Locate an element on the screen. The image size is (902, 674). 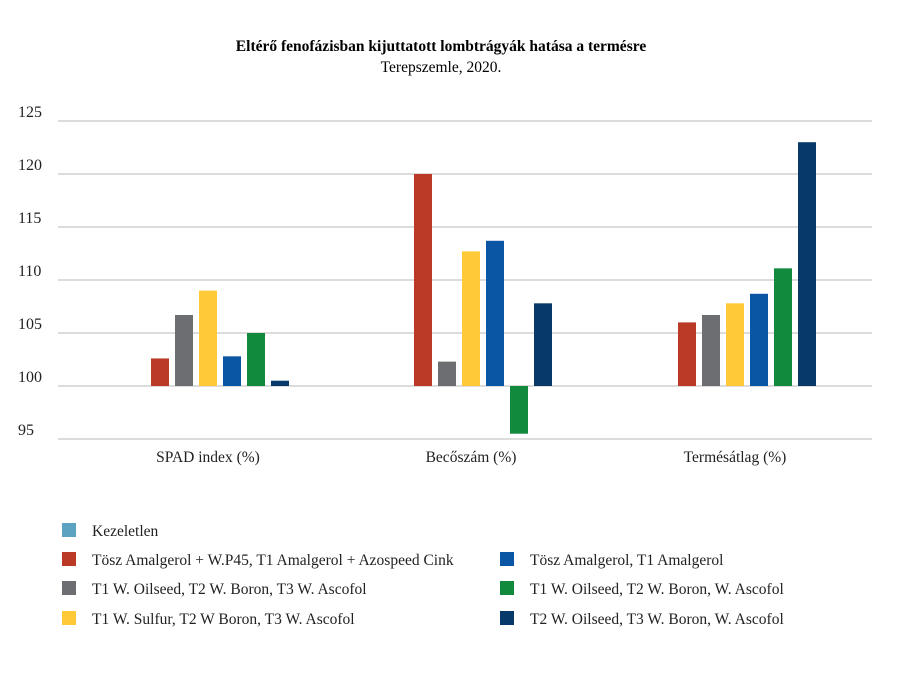
legend-label: T1 W. Sulfur, T2 W Boron, T3 W. Ascofol is located at coordinates (223, 619).